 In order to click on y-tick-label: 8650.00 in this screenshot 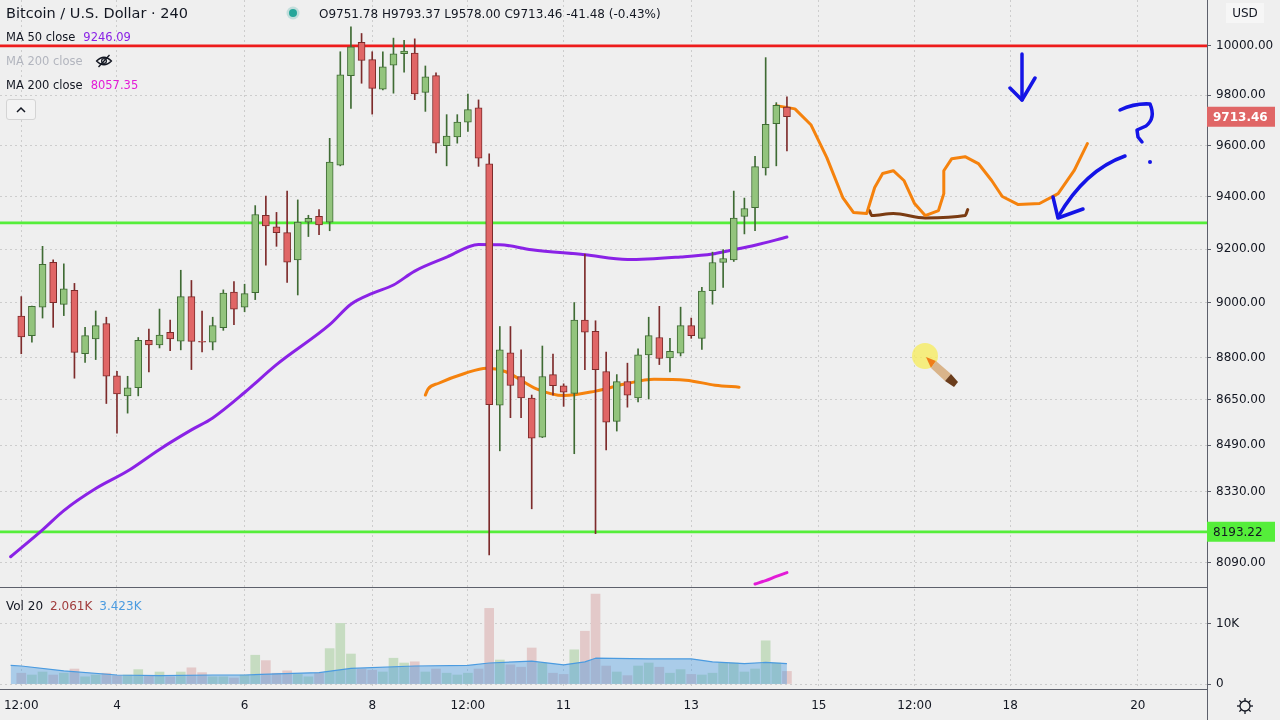, I will do `click(1241, 398)`.